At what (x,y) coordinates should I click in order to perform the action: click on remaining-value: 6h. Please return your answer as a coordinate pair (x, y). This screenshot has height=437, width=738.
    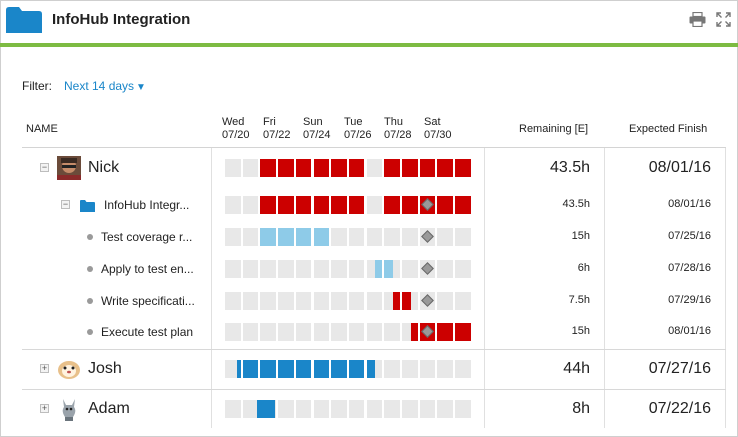
    Looking at the image, I should click on (583, 268).